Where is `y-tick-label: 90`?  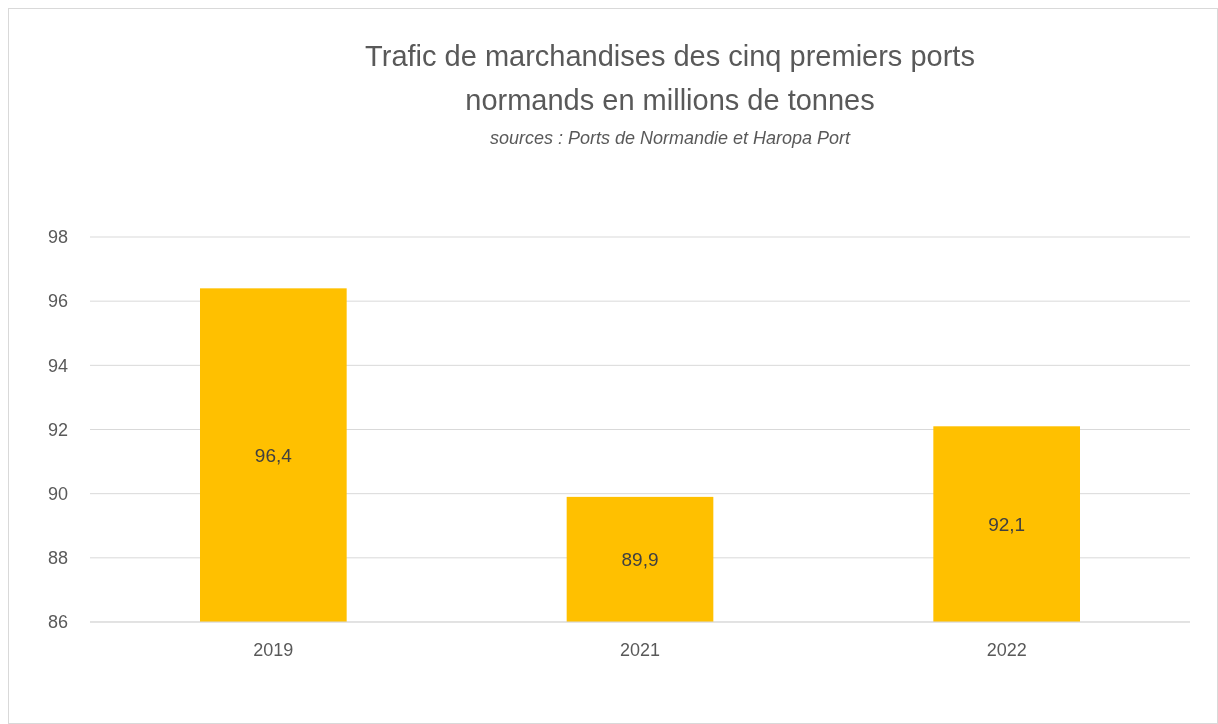 y-tick-label: 90 is located at coordinates (57, 493).